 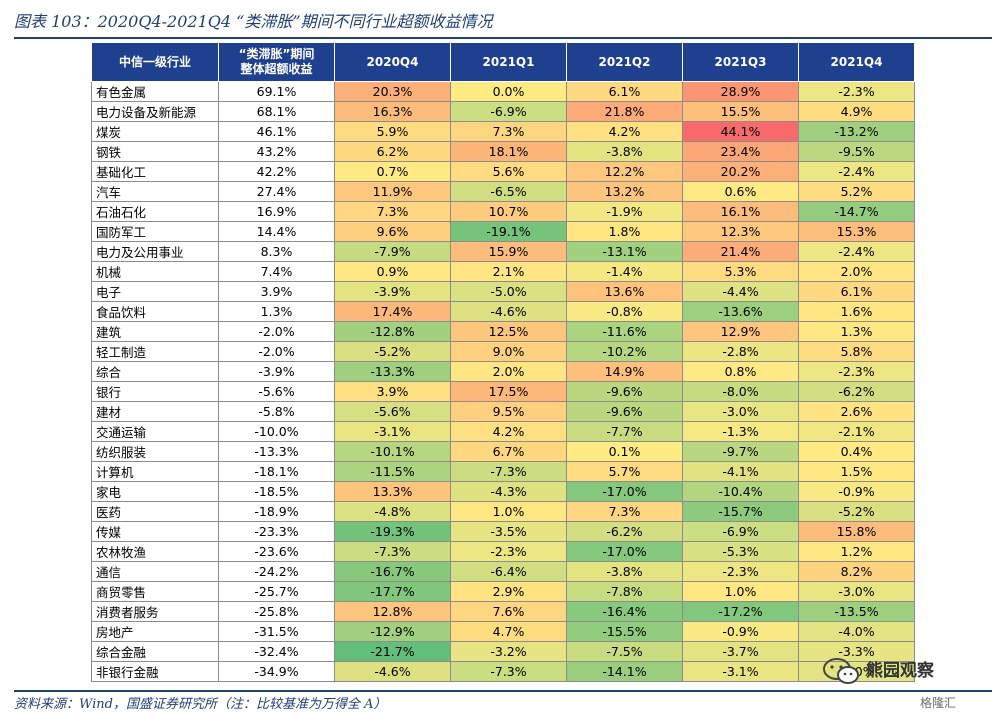 What do you see at coordinates (503, 191) in the screenshot?
I see `table-row: 汽车 27.4% 11.9% -6.5% 13.2% 0.6% 5.2%` at bounding box center [503, 191].